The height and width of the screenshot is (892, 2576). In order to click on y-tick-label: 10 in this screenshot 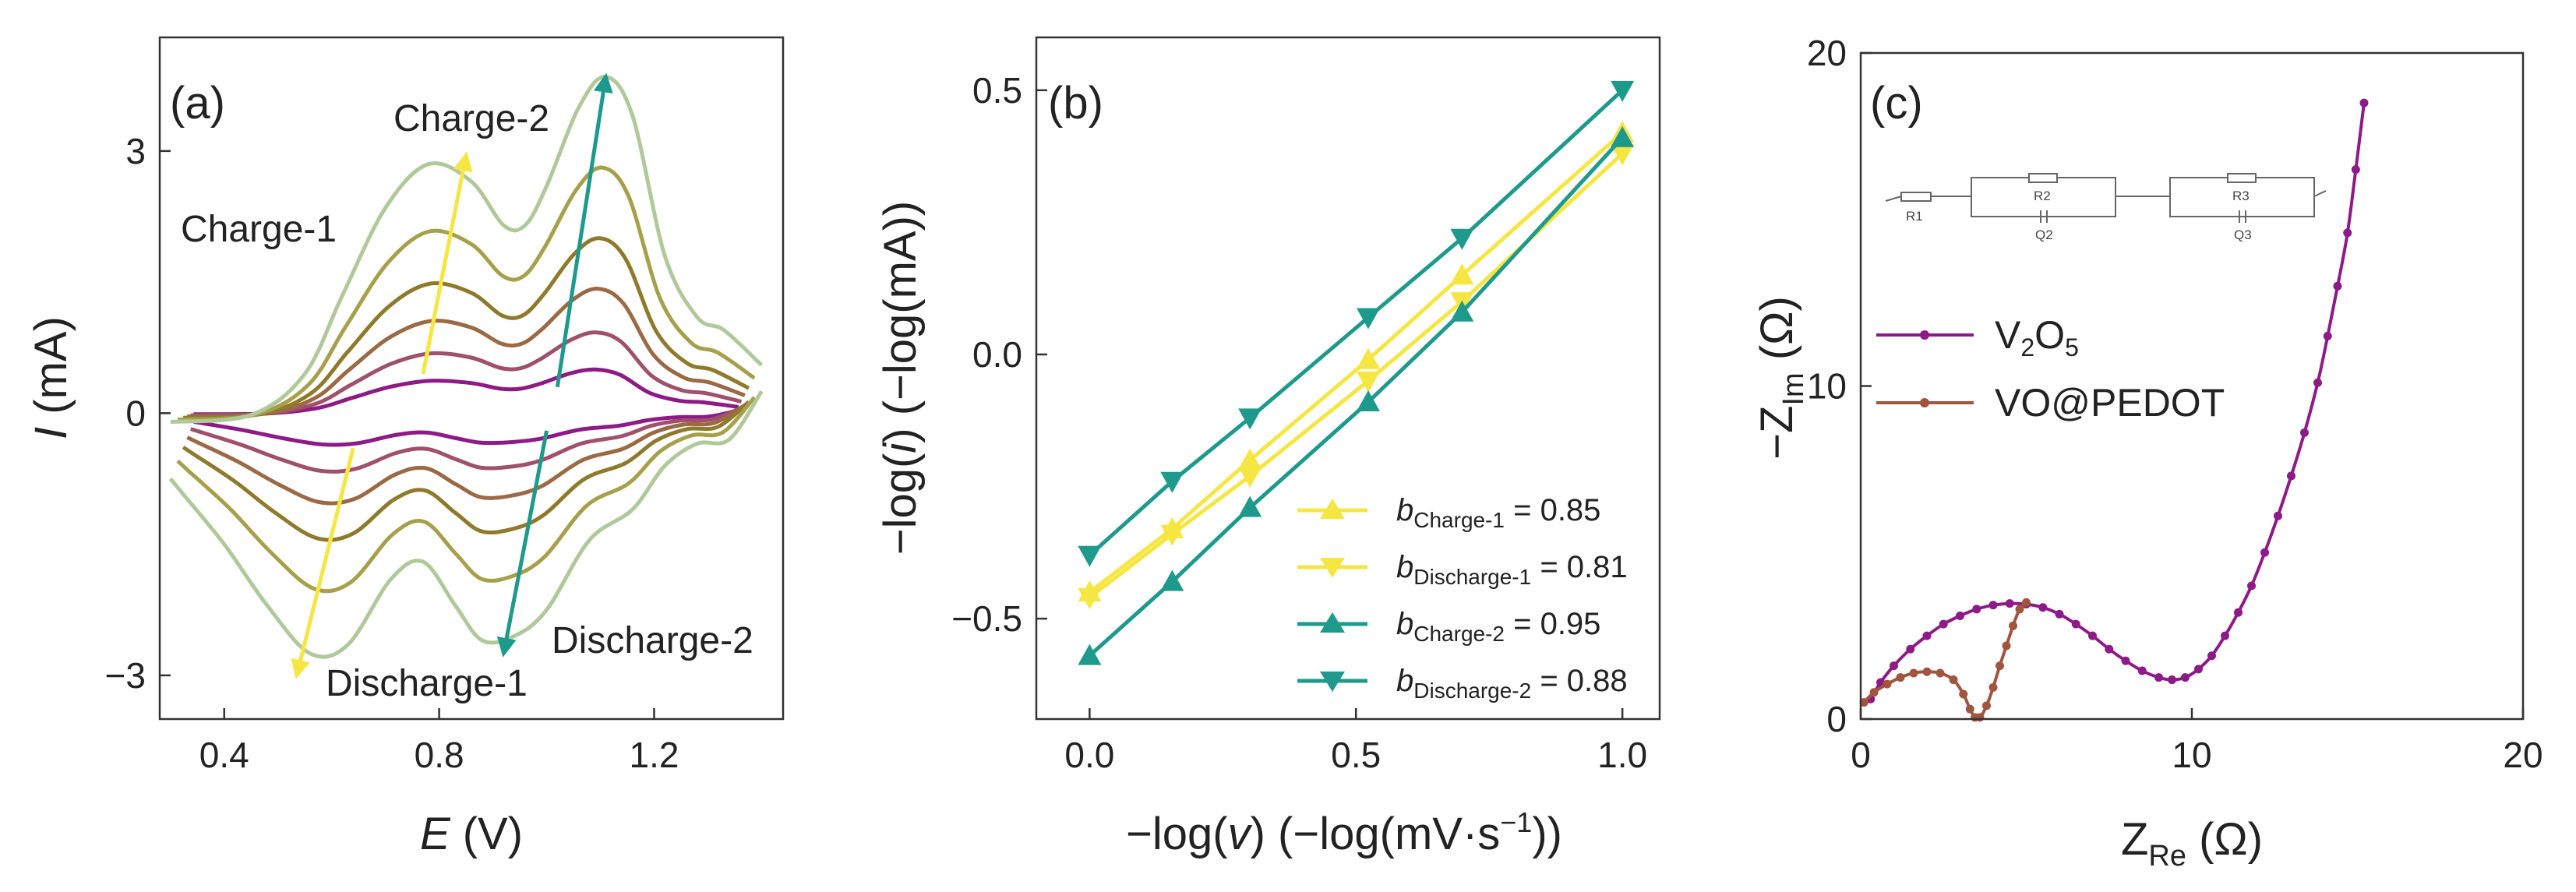, I will do `click(1827, 386)`.